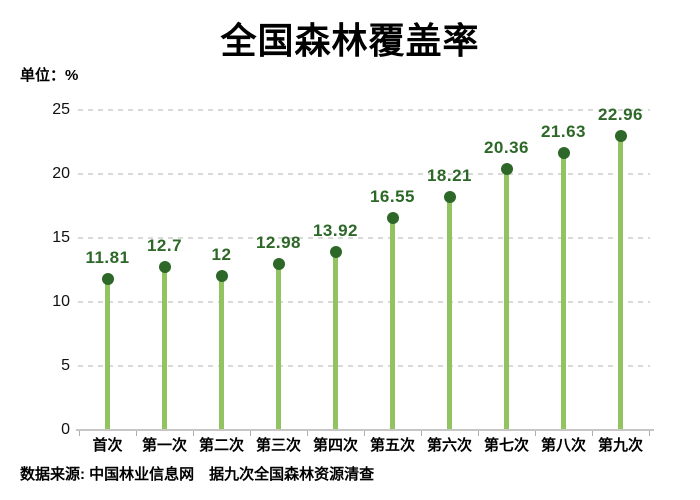 This screenshot has width=700, height=500. What do you see at coordinates (107, 257) in the screenshot?
I see `value-label: 11.81` at bounding box center [107, 257].